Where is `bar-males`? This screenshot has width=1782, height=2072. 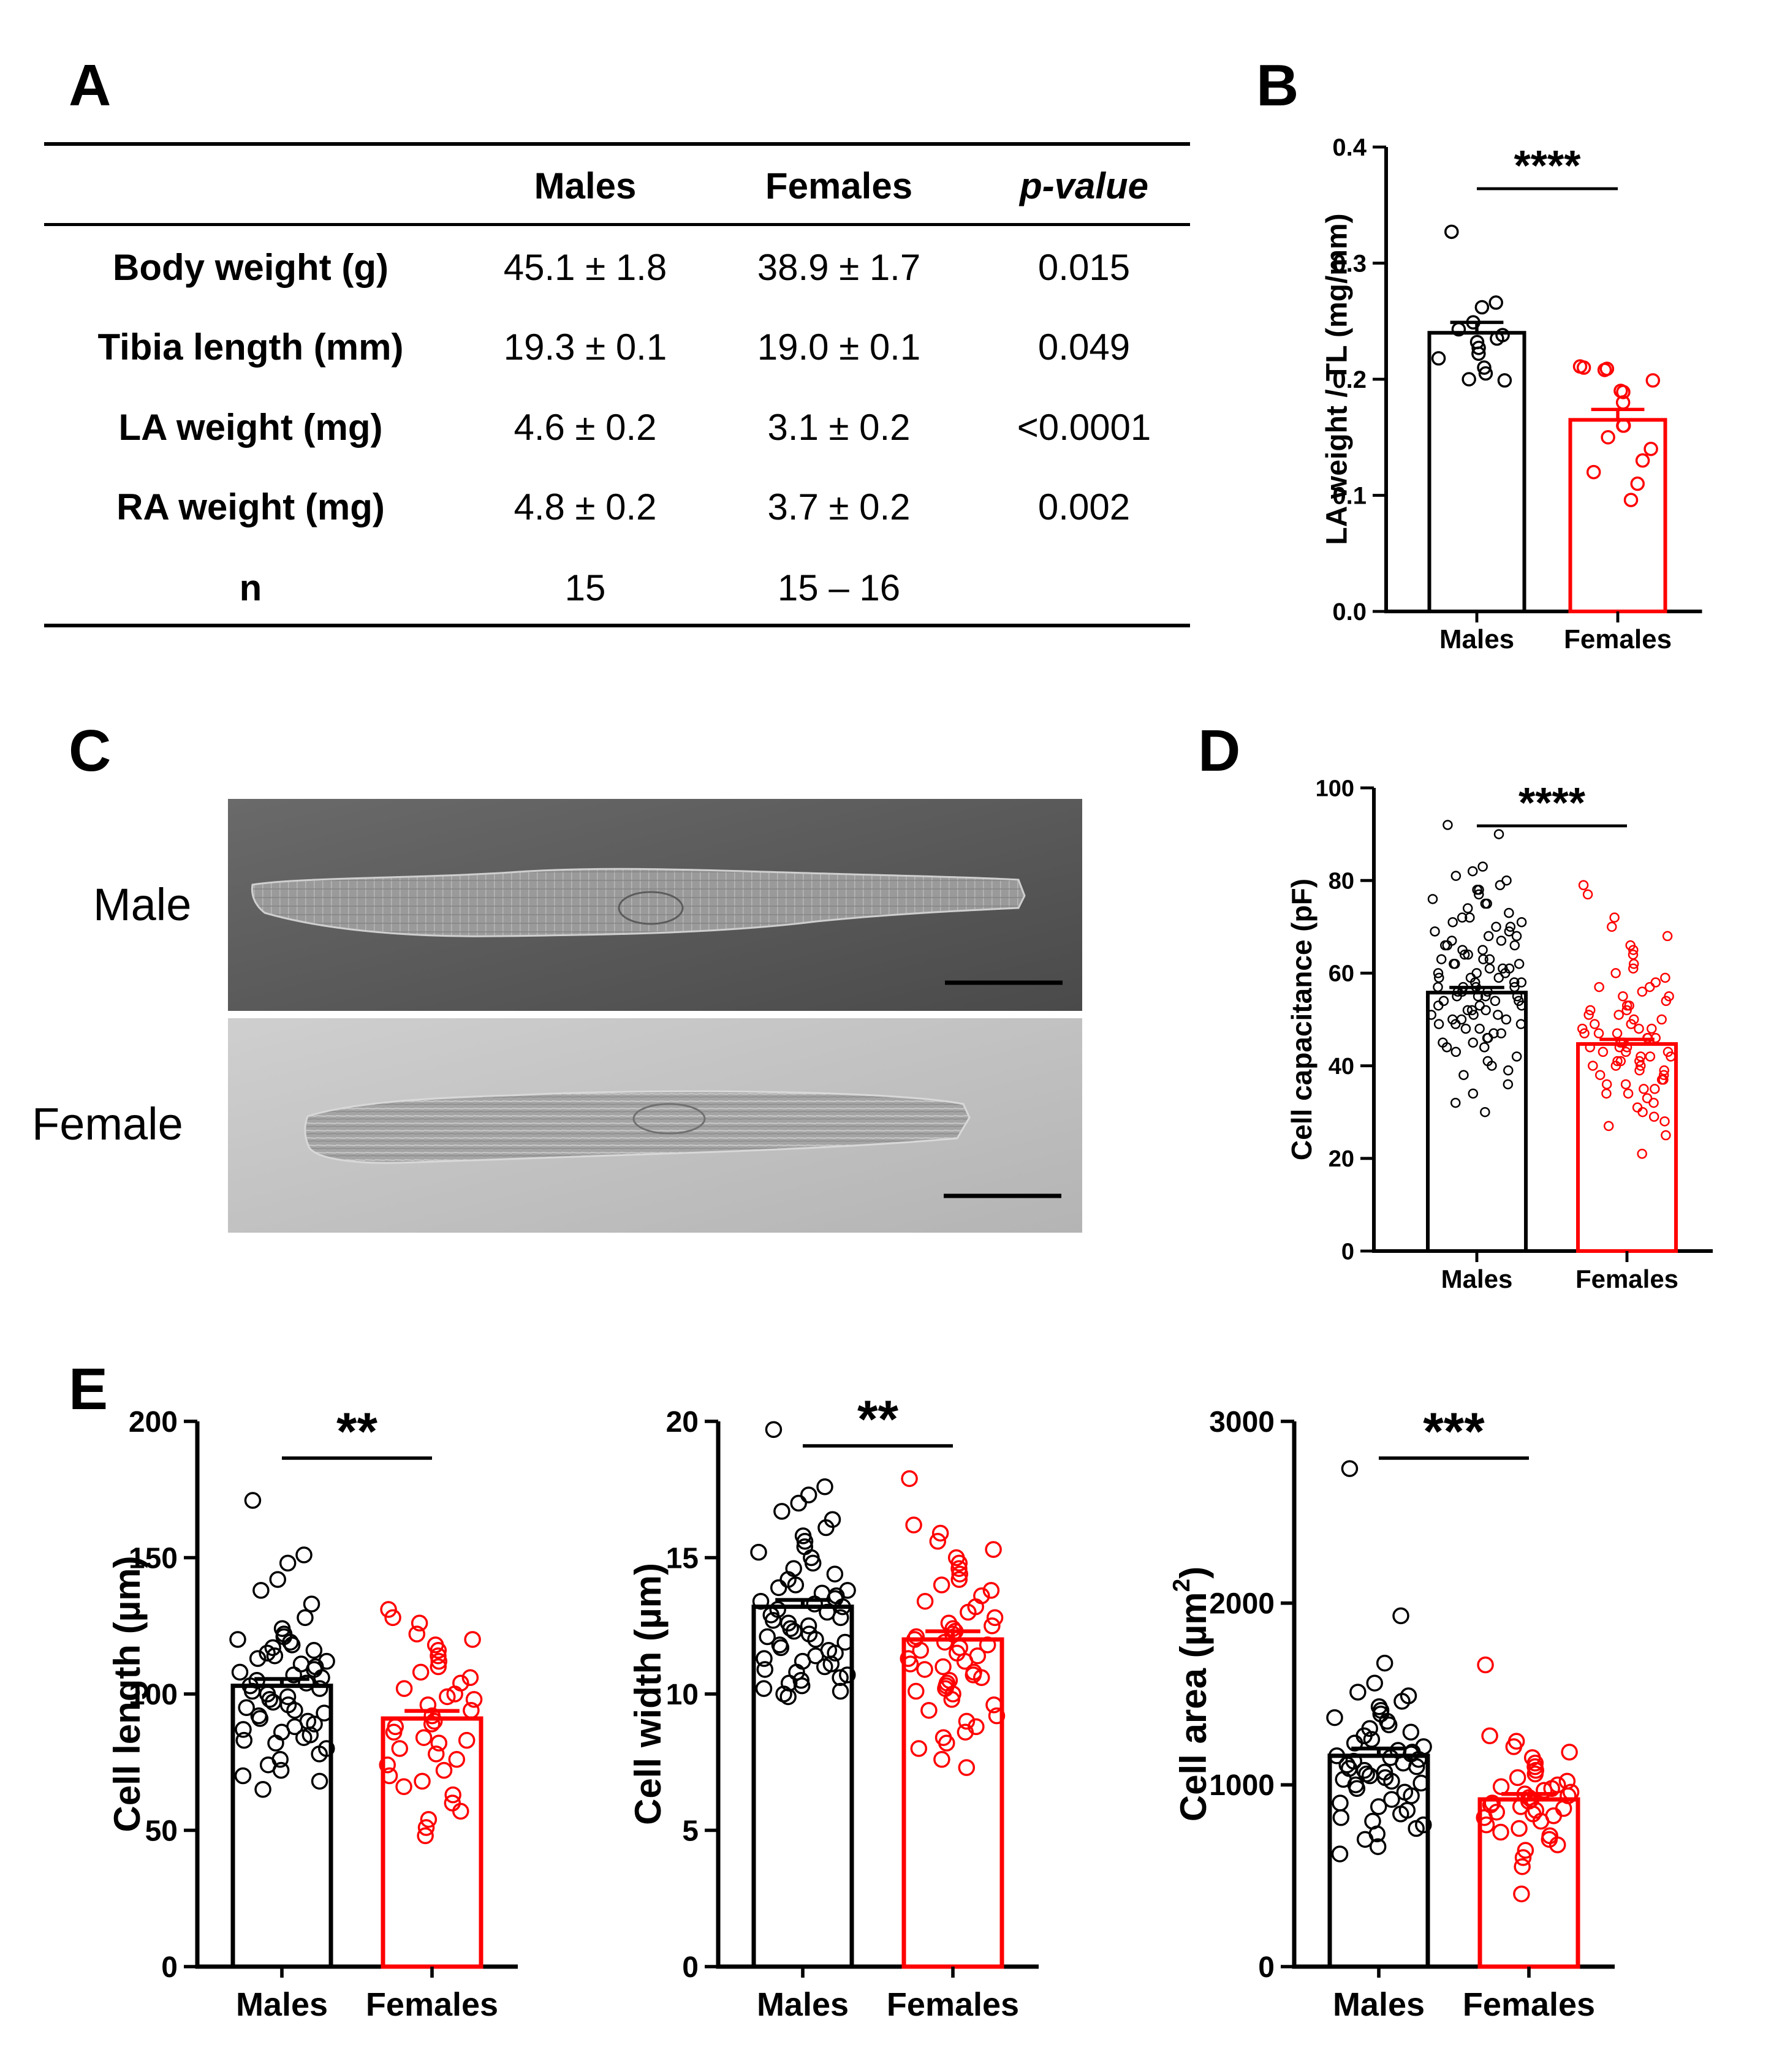 bar-males is located at coordinates (1476, 472).